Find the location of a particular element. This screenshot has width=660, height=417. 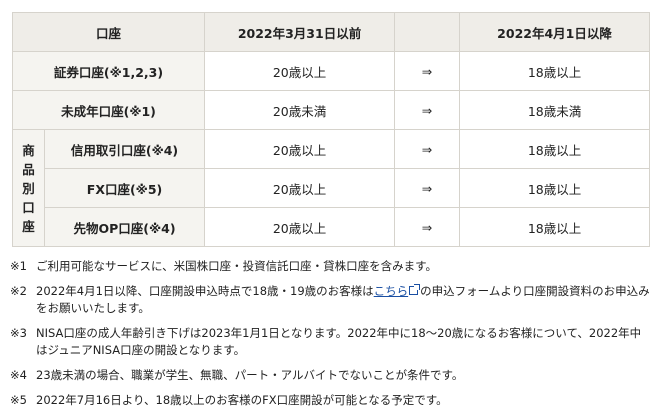

footnote-1: ※1 ご利用可能なサービスに、米国株口座・投資信託口座・貸株口座を含みます。 is located at coordinates (330, 266).